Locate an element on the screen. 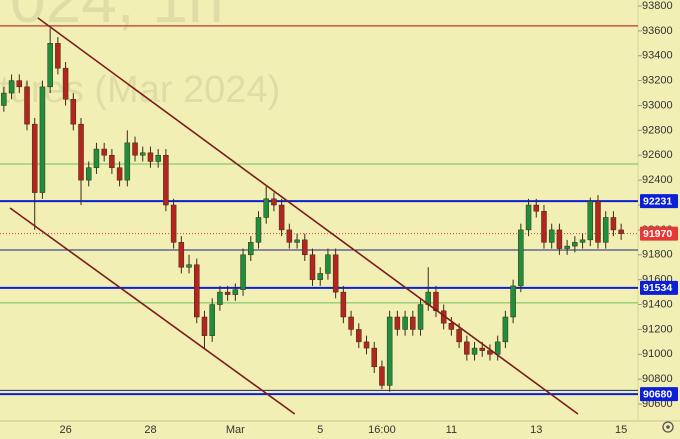 The image size is (680, 439). settings-icon-ring is located at coordinates (668, 427).